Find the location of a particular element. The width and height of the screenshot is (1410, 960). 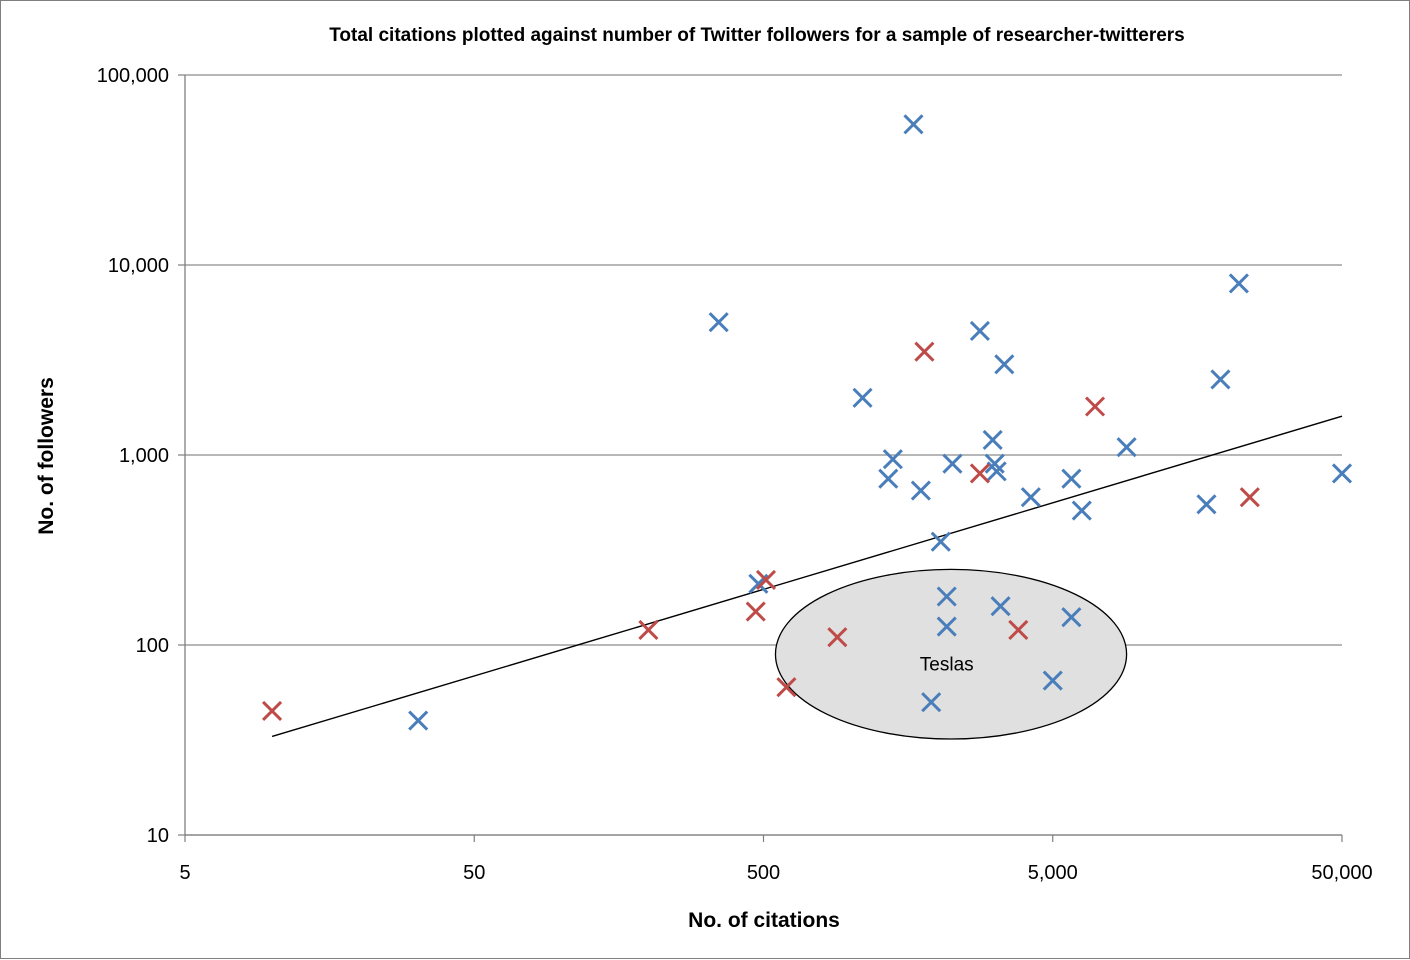

y-tick-label: 100,000 is located at coordinates (133, 76).